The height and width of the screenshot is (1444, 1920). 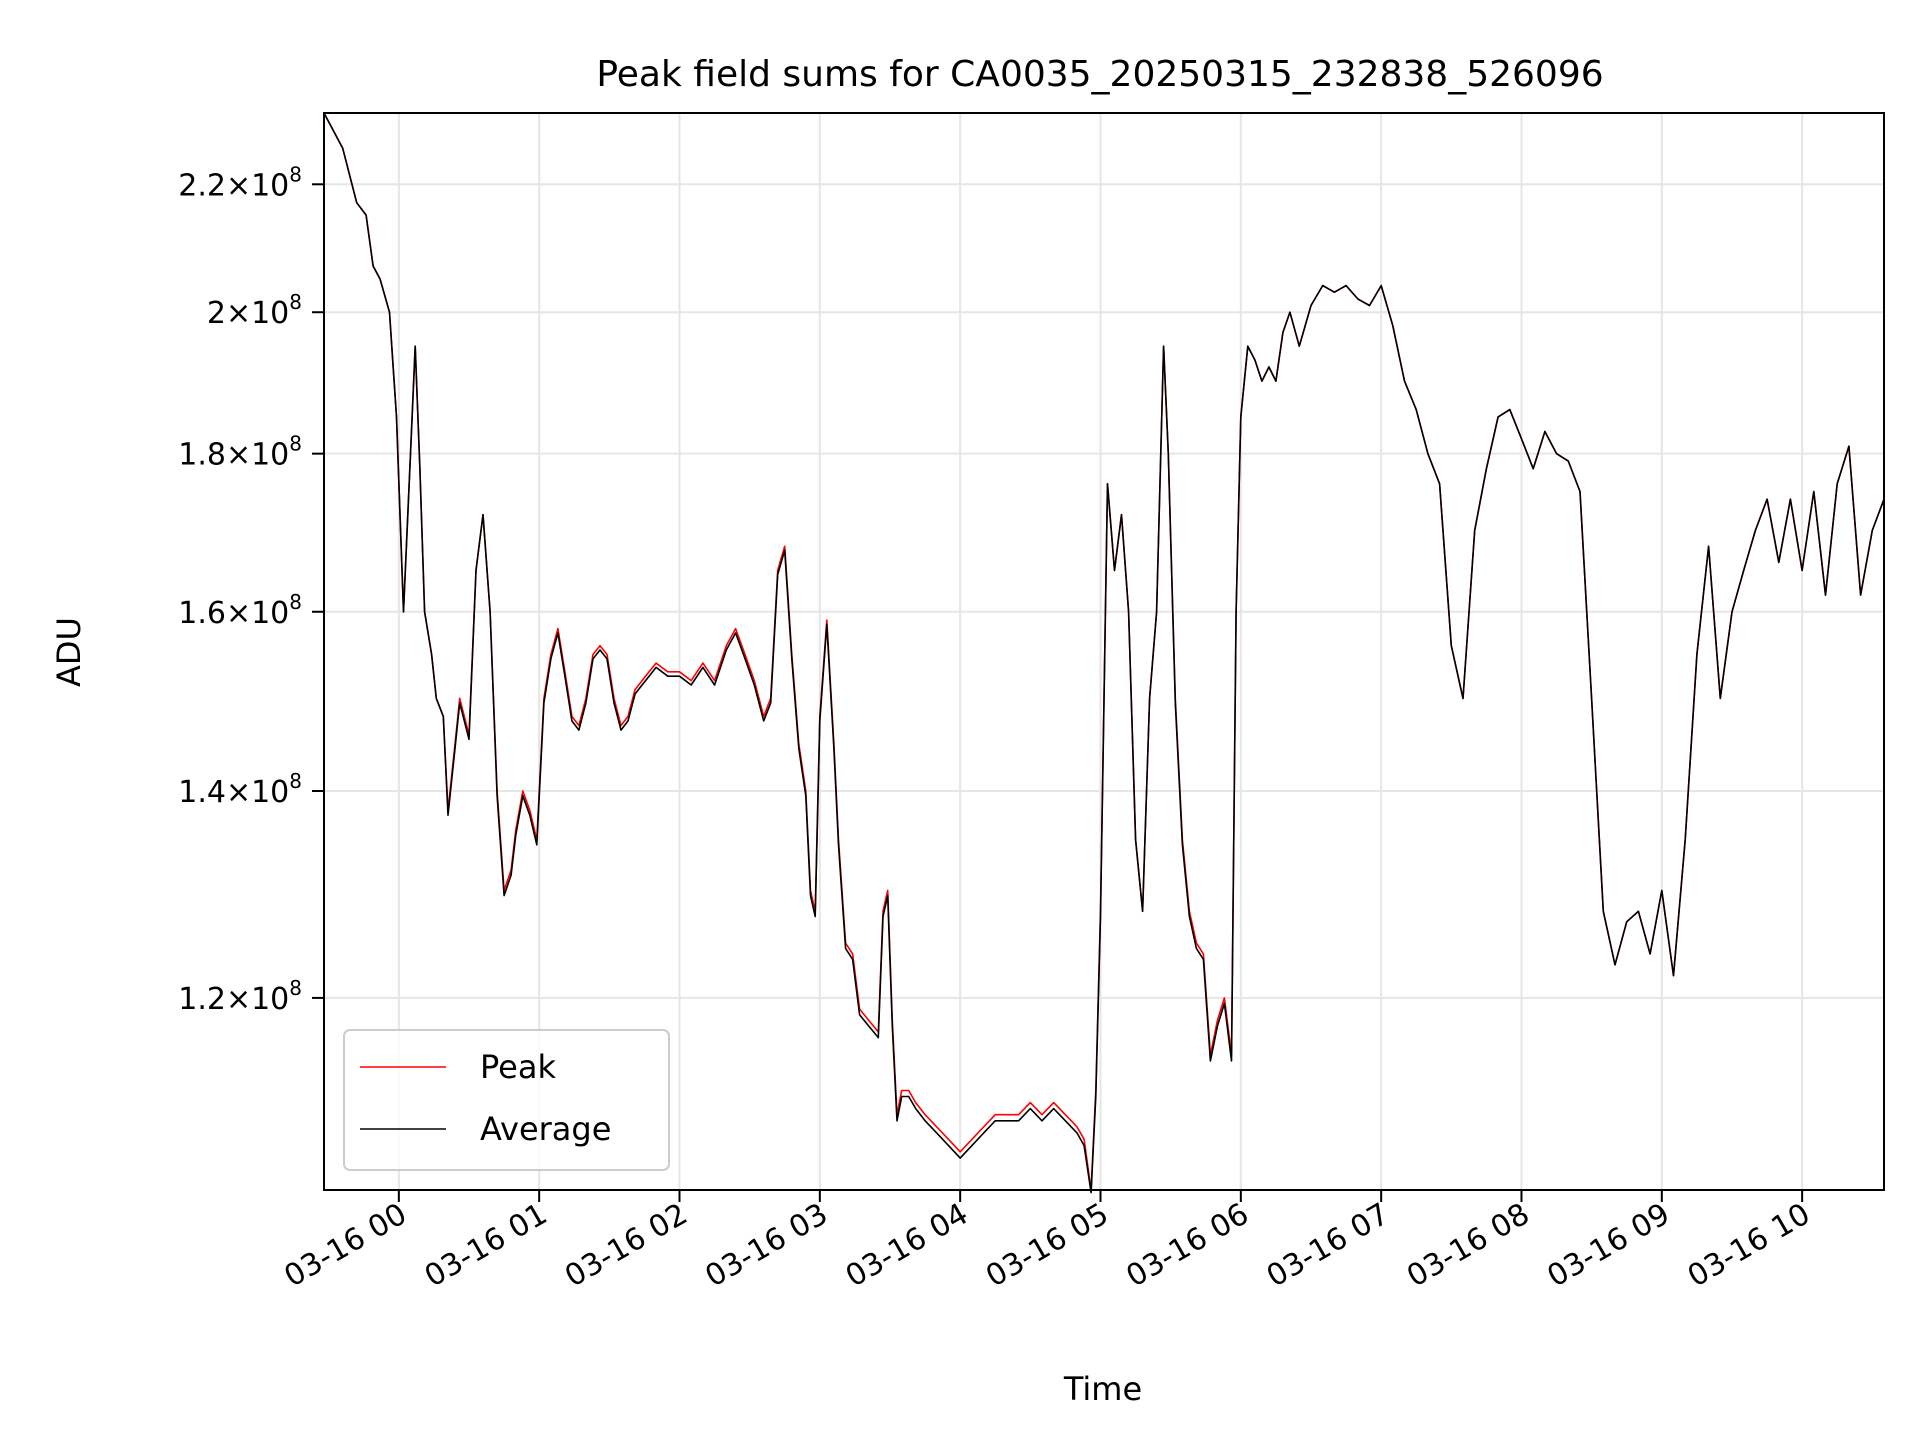 I want to click on legend-label-peak: Peak, so click(x=518, y=1067).